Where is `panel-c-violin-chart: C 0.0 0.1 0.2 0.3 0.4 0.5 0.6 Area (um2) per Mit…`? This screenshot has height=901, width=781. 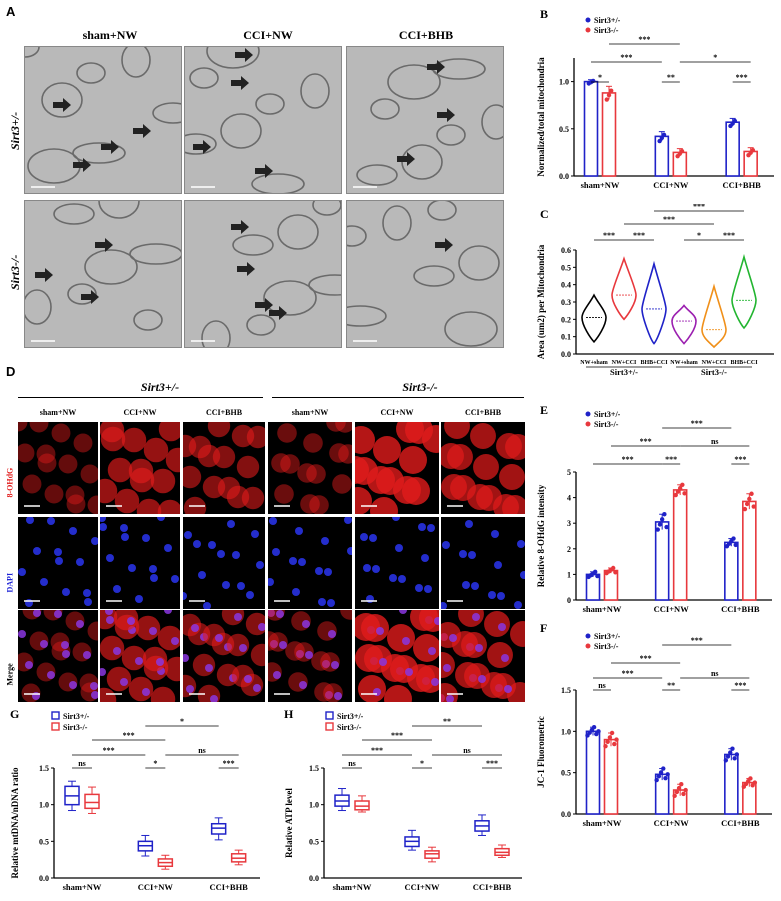
panel-c-violin-chart: C 0.0 0.1 0.2 0.3 0.4 0.5 0.6 Area (um2) per Mit… is located at coordinates (655, 290).